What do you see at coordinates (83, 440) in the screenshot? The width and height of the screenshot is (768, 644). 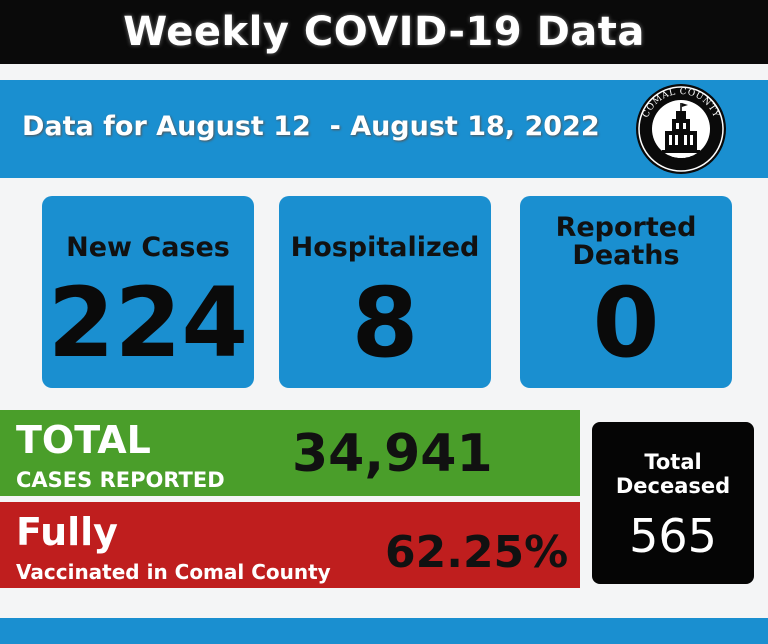 I see `total-cases-heading: TOTAL` at bounding box center [83, 440].